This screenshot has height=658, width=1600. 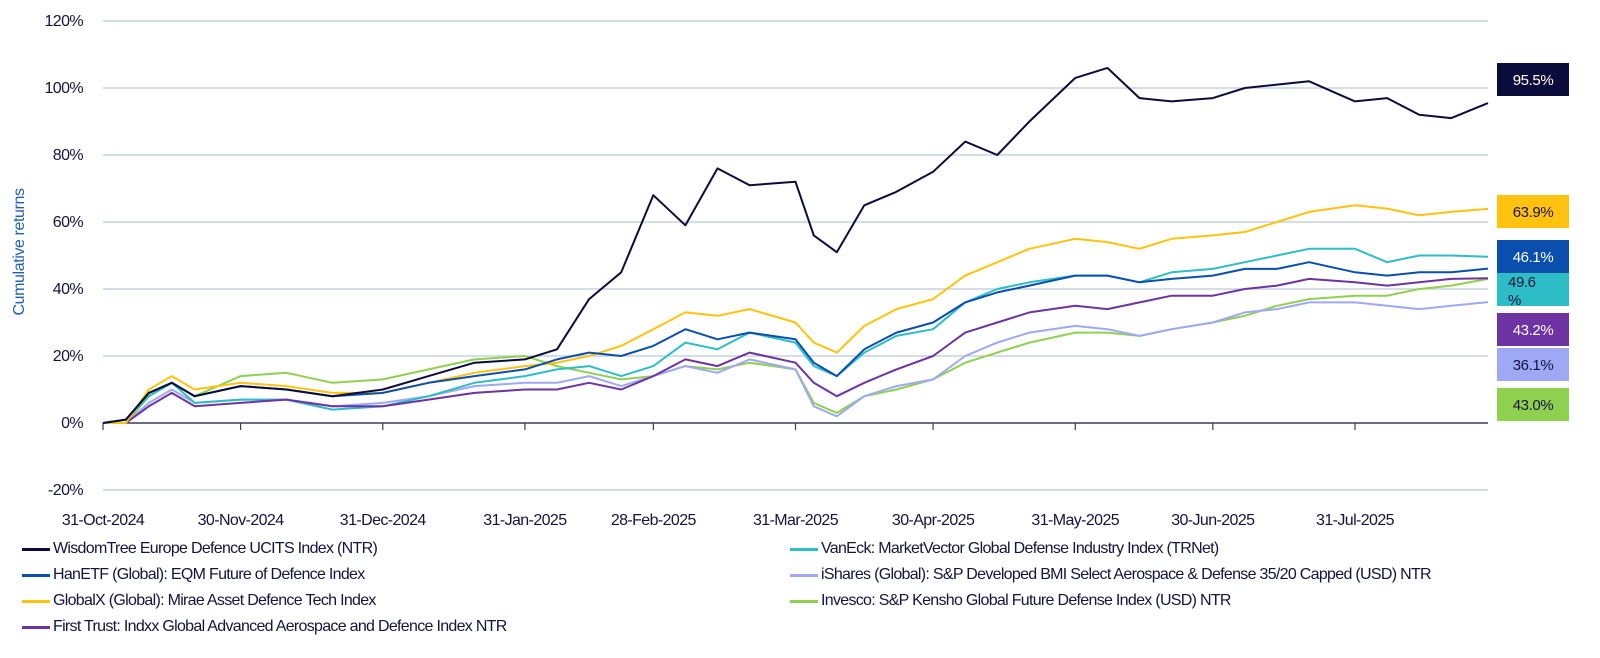 What do you see at coordinates (63, 21) in the screenshot?
I see `y-tick-label: 120%` at bounding box center [63, 21].